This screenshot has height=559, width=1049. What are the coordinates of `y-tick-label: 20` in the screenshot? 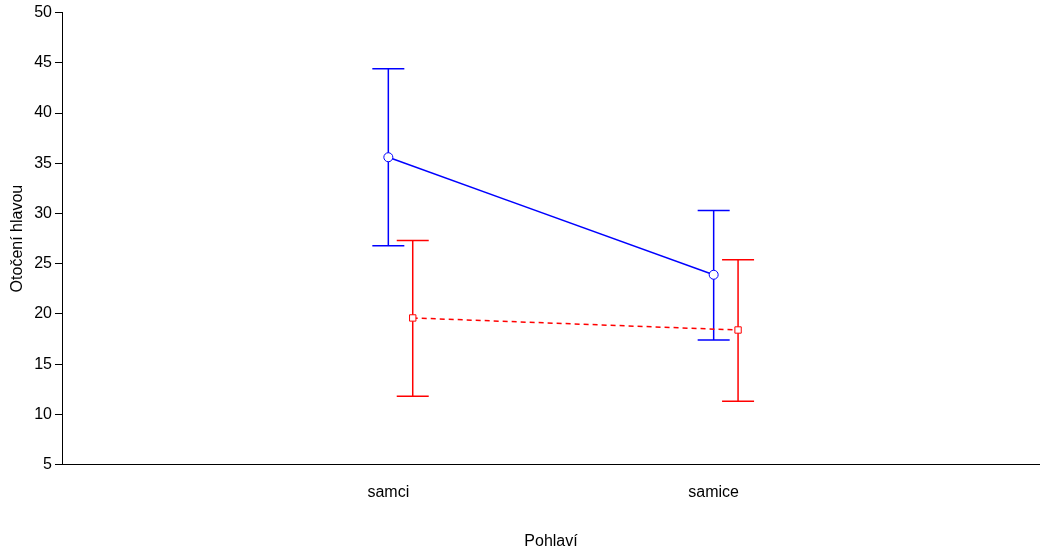 It's located at (43, 313).